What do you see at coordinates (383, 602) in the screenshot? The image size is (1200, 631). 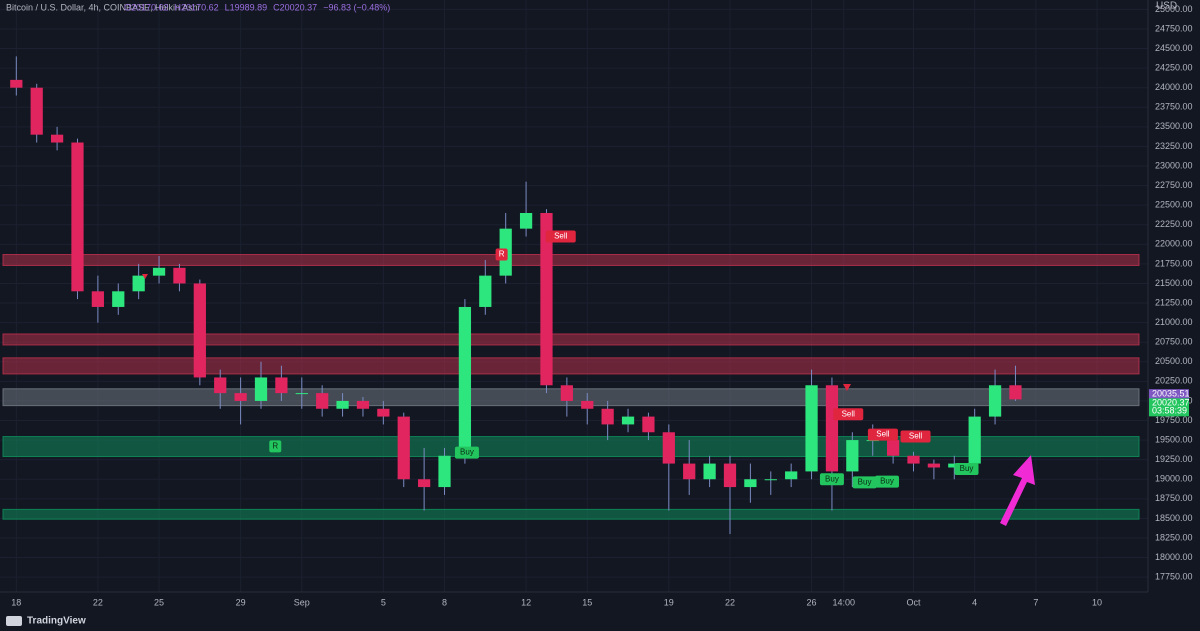 I see `x-tick-label: 5` at bounding box center [383, 602].